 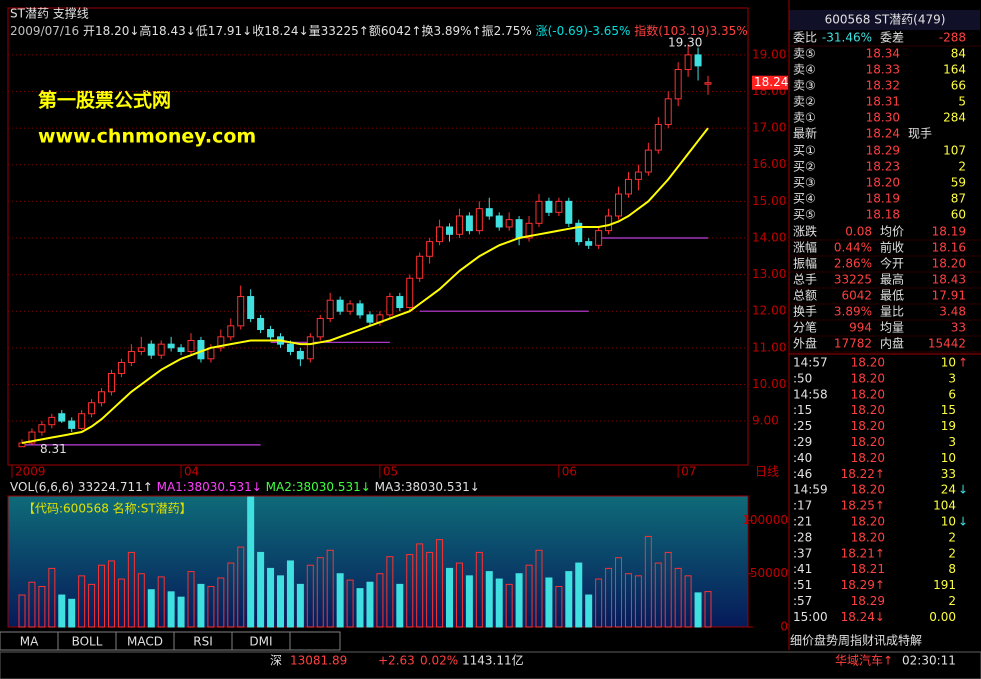 I want to click on quote-text: 18.33, so click(x=883, y=70).